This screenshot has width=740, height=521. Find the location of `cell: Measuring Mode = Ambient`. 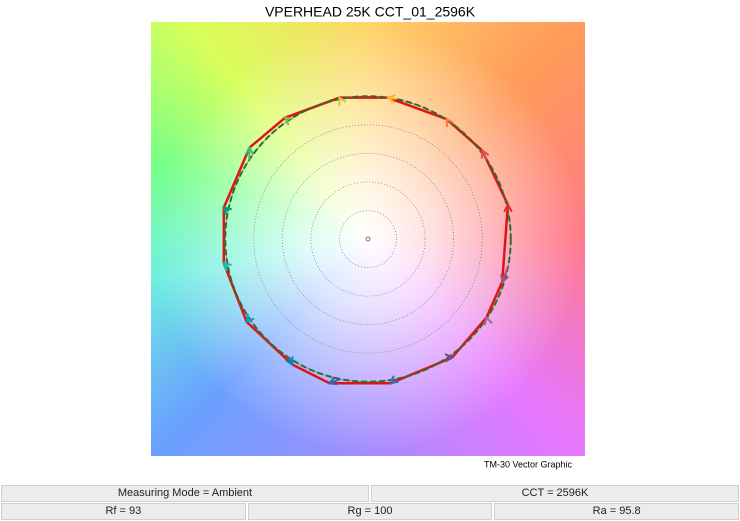

cell: Measuring Mode = Ambient is located at coordinates (185, 493).